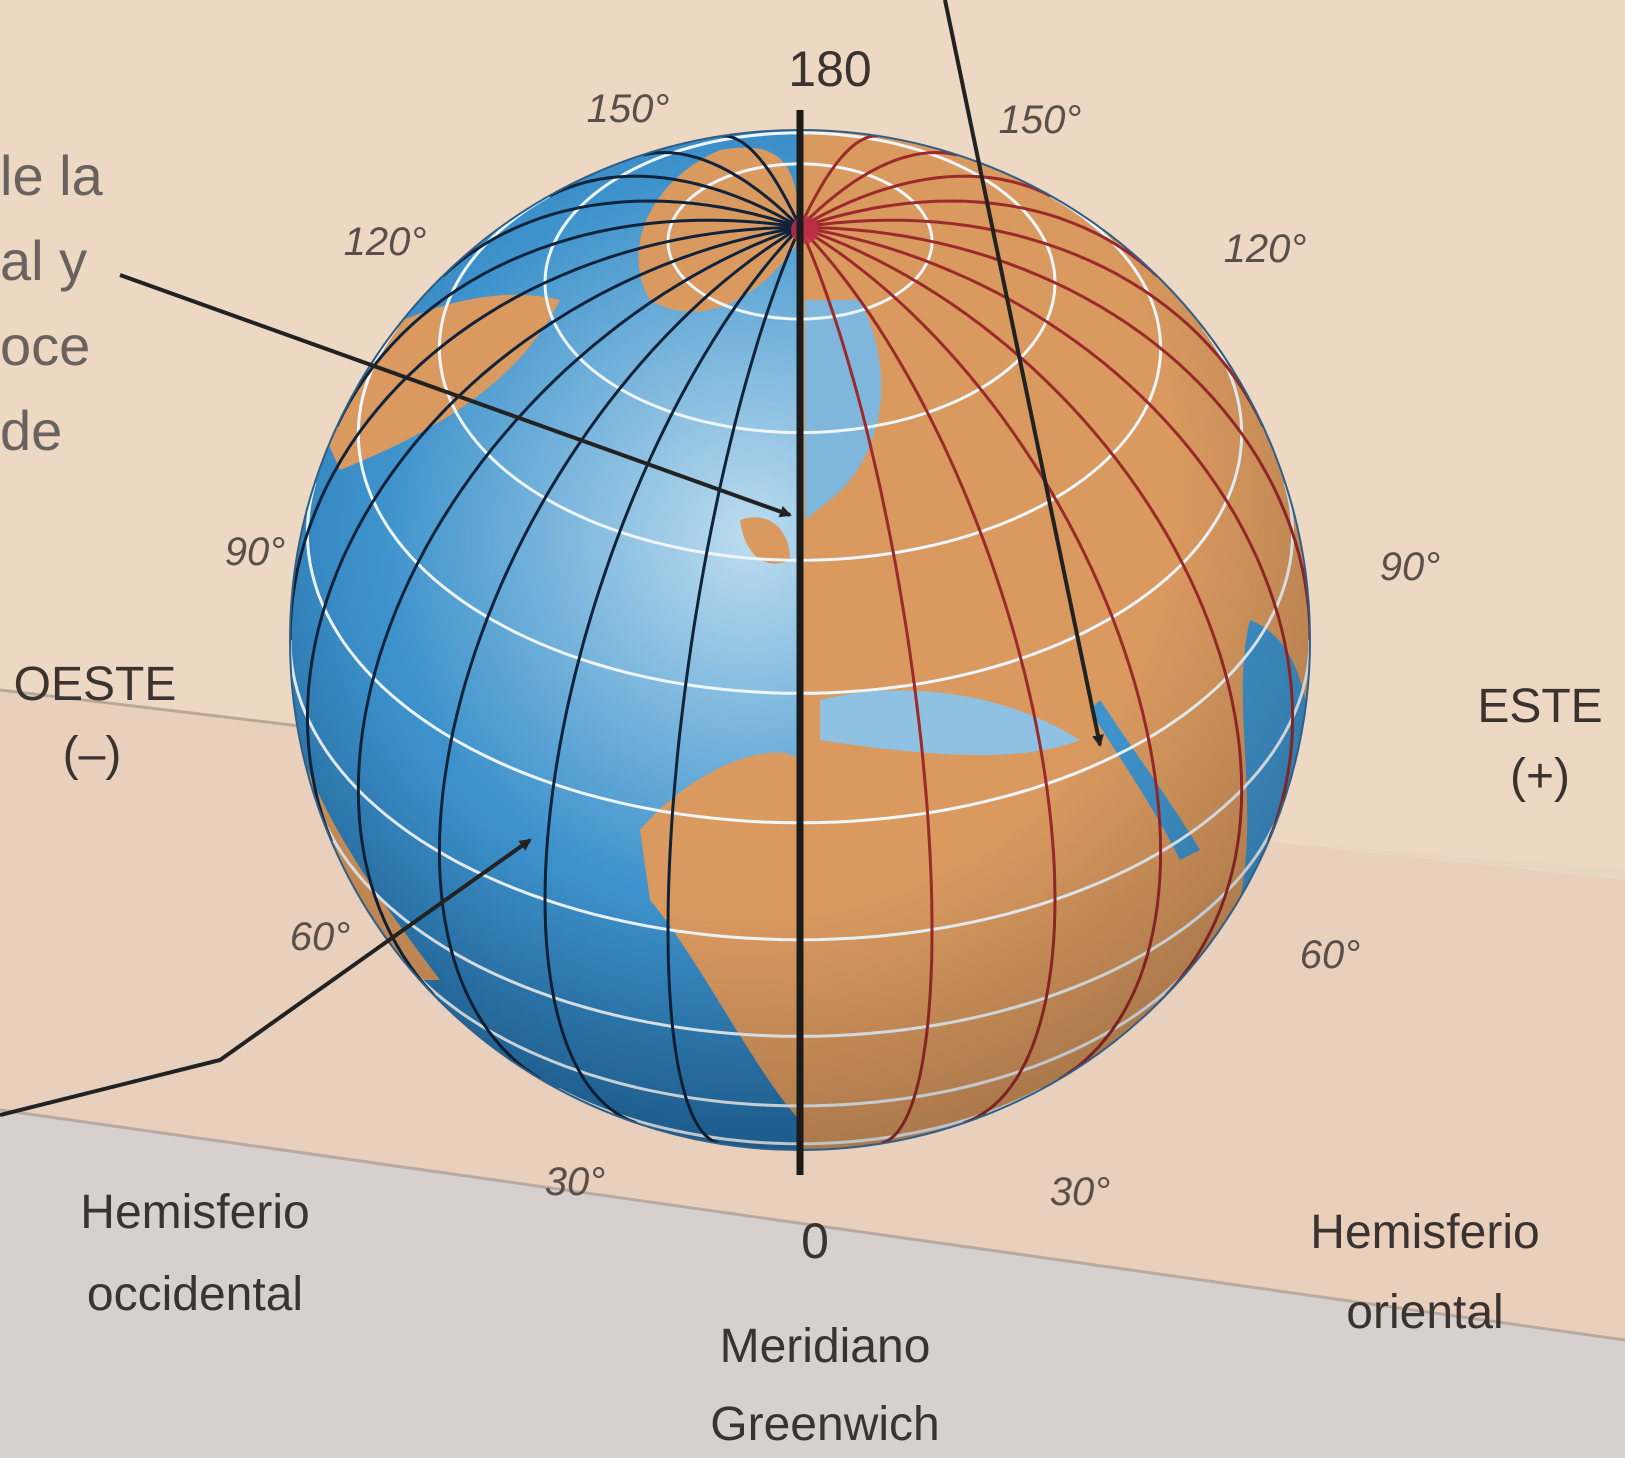 This screenshot has height=1458, width=1625. Describe the element at coordinates (195, 1294) in the screenshot. I see `hemisphere-label: occidental` at that location.